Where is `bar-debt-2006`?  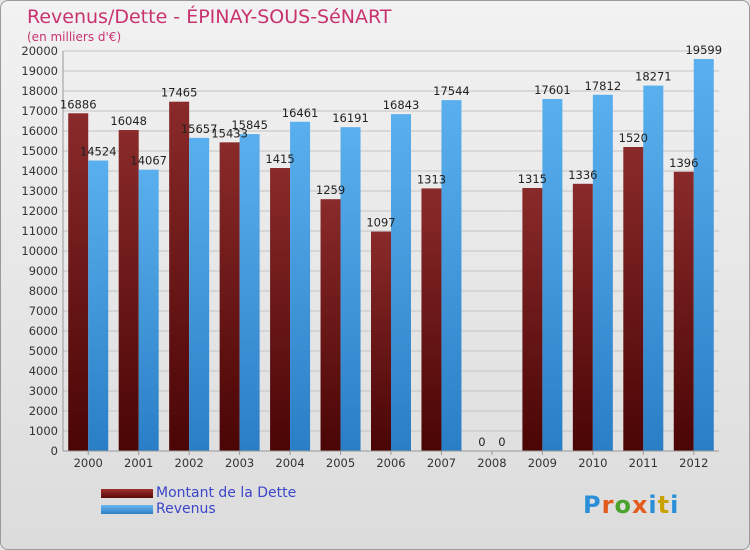
bar-debt-2006 is located at coordinates (381, 341).